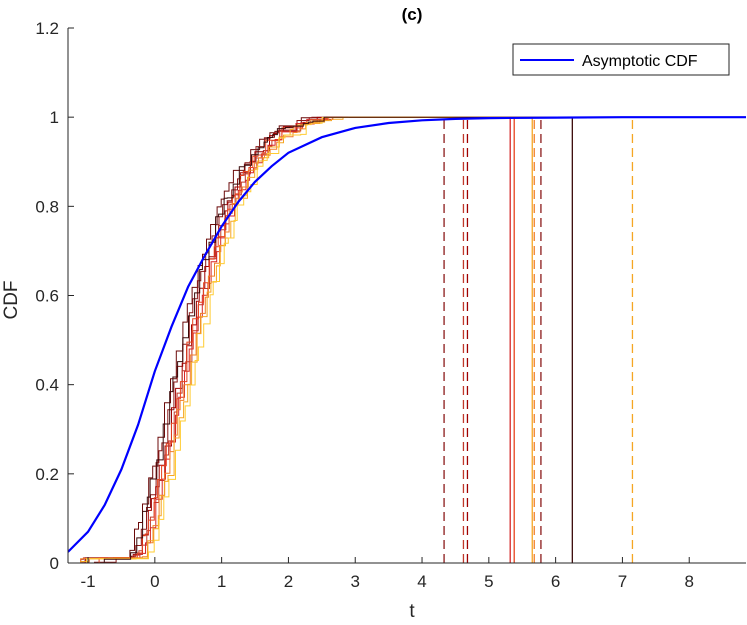 The image size is (747, 625). I want to click on y-tick-label: 0.2, so click(47, 474).